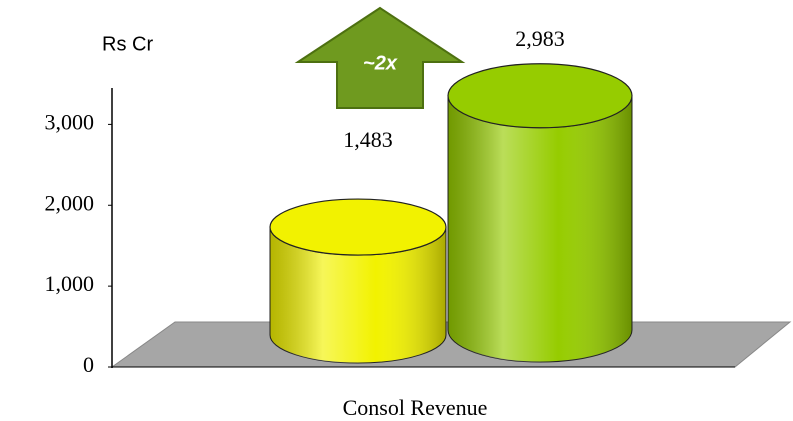 Image resolution: width=793 pixels, height=421 pixels. Describe the element at coordinates (380, 63) in the screenshot. I see `annotation: ~2x` at that location.